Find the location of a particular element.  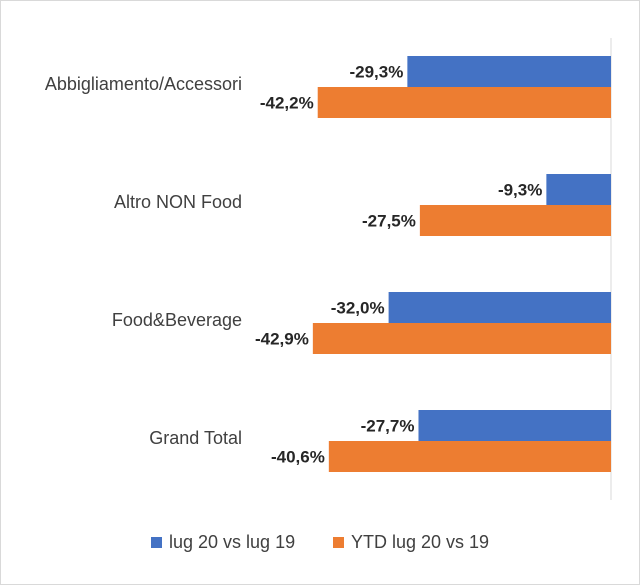

legend-swatch-ytd is located at coordinates (338, 542).